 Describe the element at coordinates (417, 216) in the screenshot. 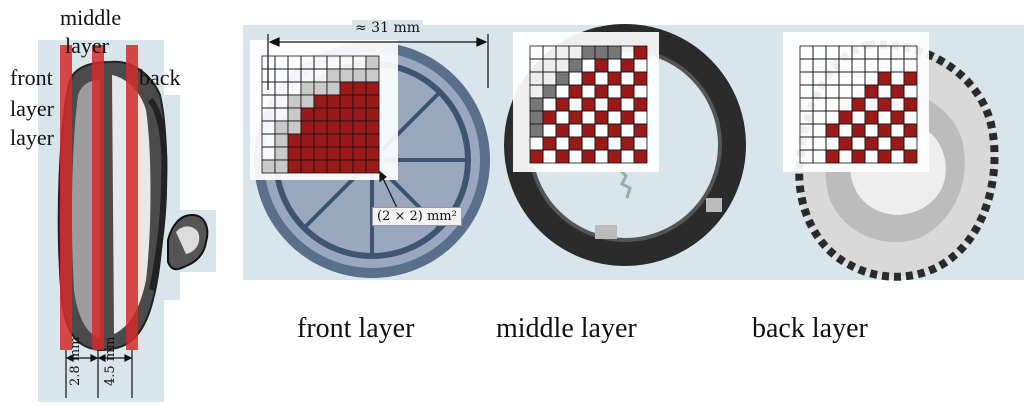

I see `cell-size-label: (2 × 2) mm²` at that location.